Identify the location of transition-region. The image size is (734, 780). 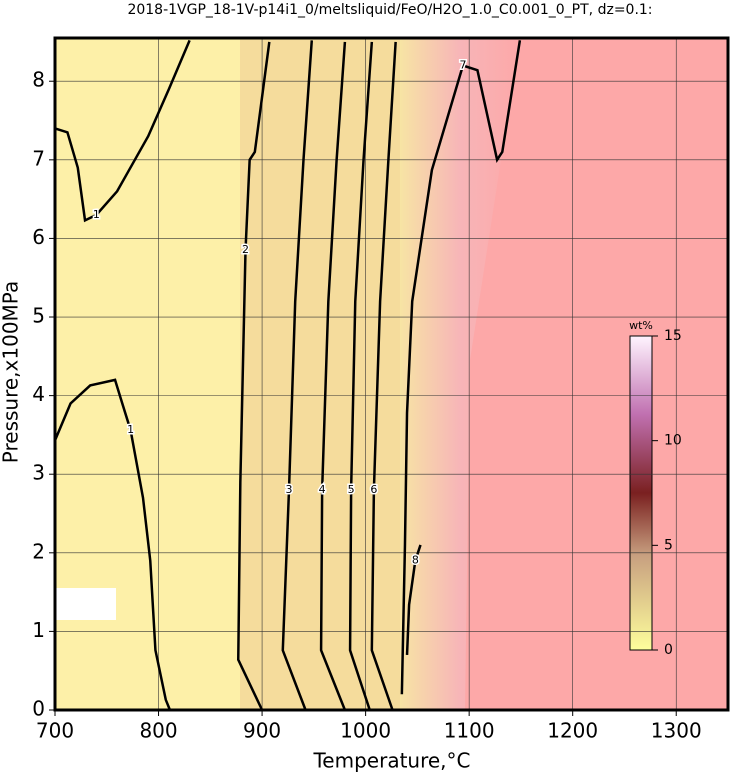
(460, 374).